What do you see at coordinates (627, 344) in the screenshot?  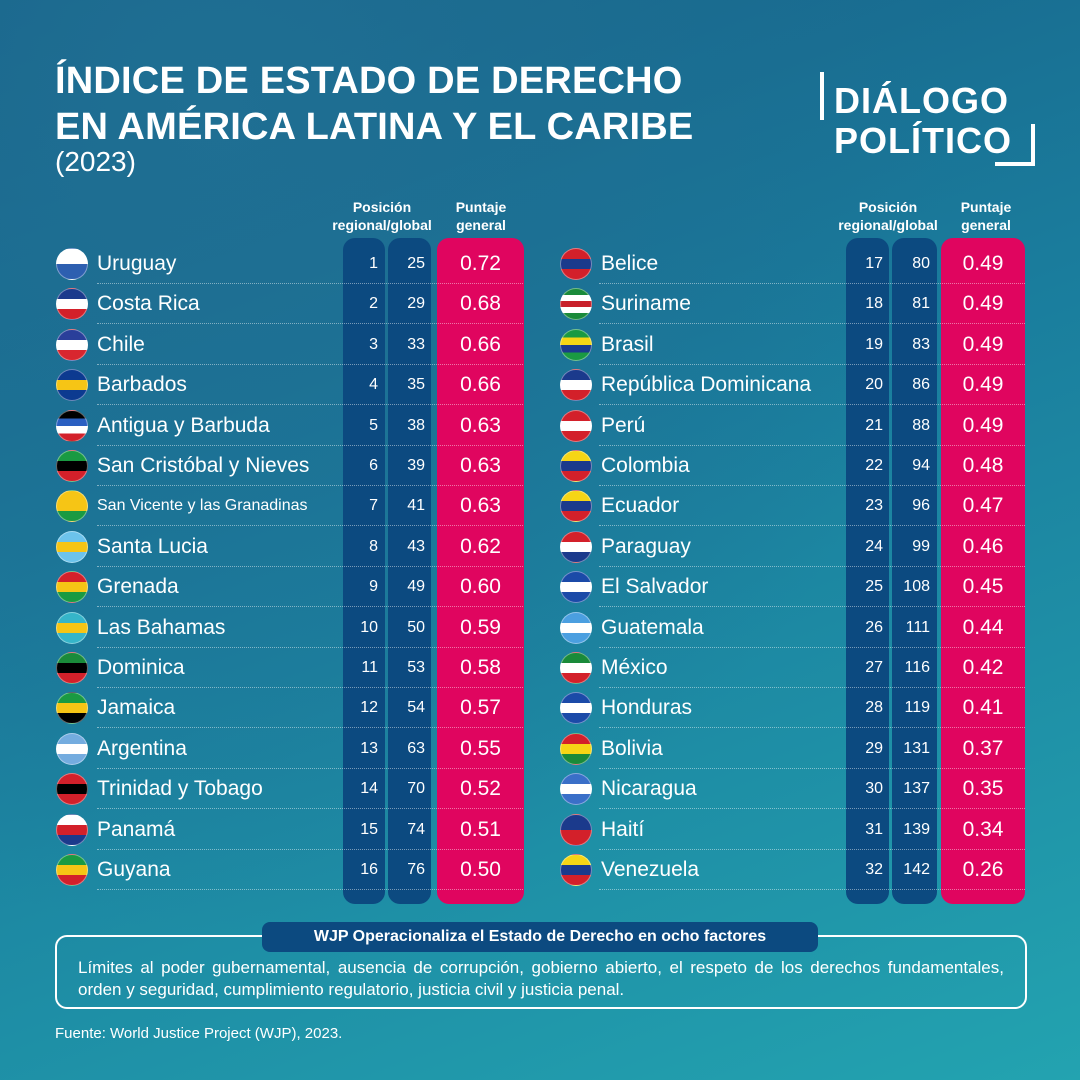 I see `country-name: Brasil` at bounding box center [627, 344].